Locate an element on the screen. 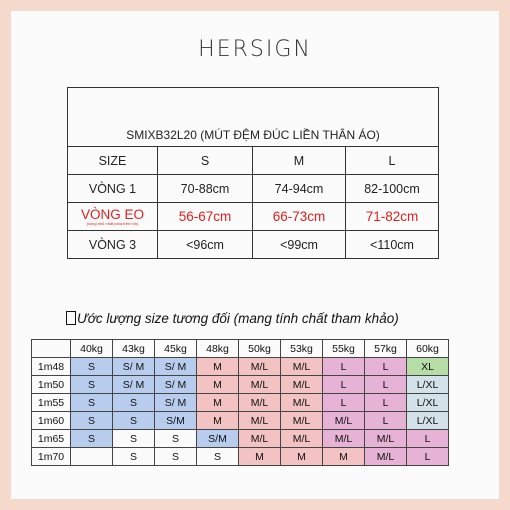  size-header-l: L is located at coordinates (392, 160).